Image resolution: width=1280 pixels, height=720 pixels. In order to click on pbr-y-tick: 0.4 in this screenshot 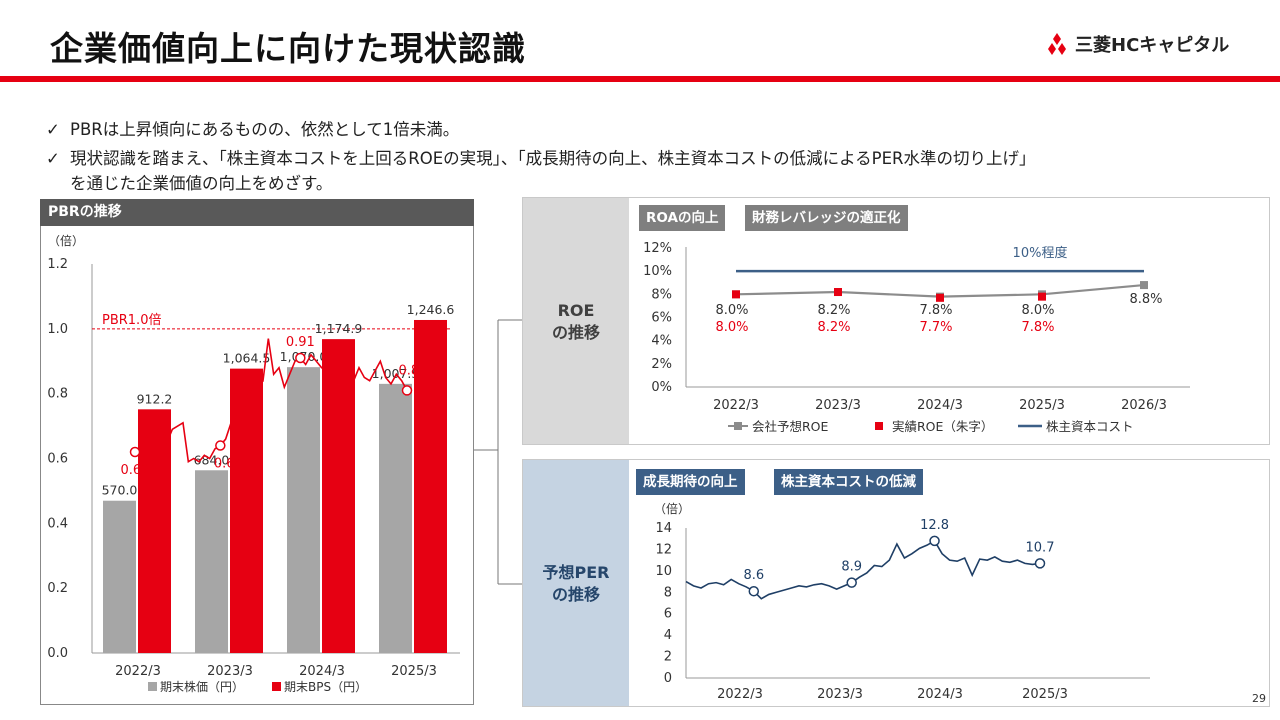, I will do `click(57, 523)`.